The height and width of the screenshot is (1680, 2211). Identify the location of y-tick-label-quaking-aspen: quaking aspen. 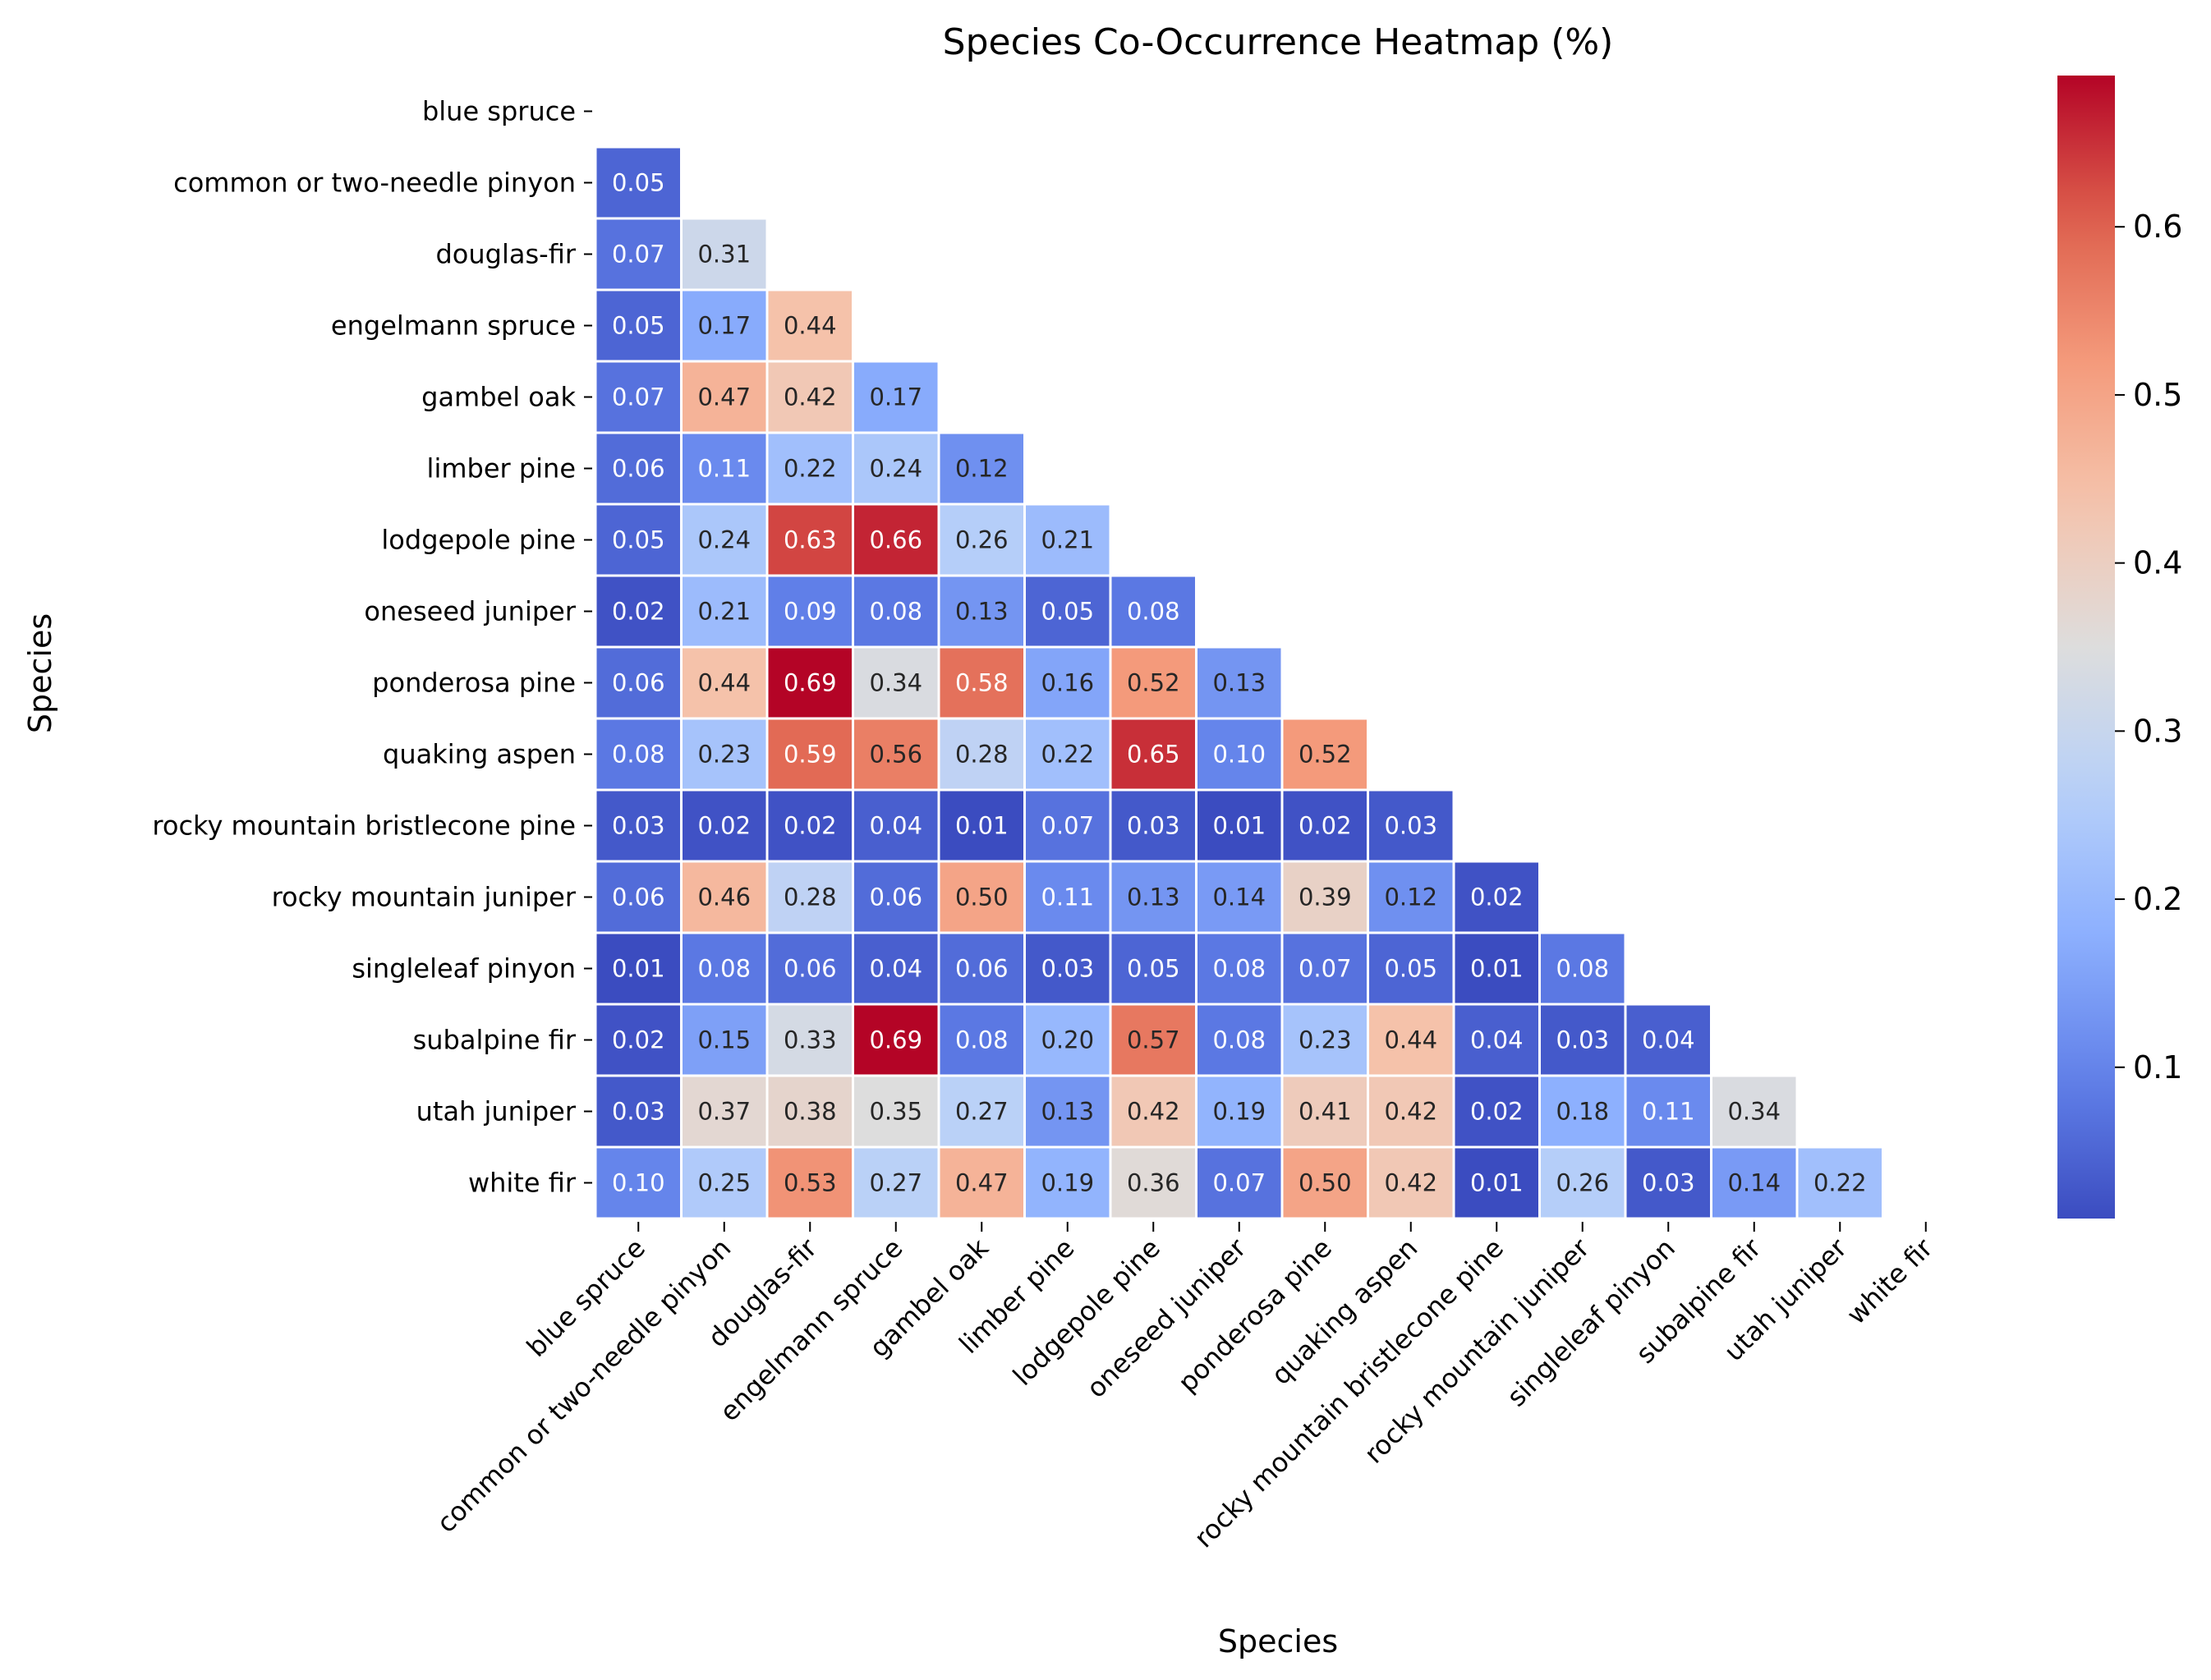
(479, 754).